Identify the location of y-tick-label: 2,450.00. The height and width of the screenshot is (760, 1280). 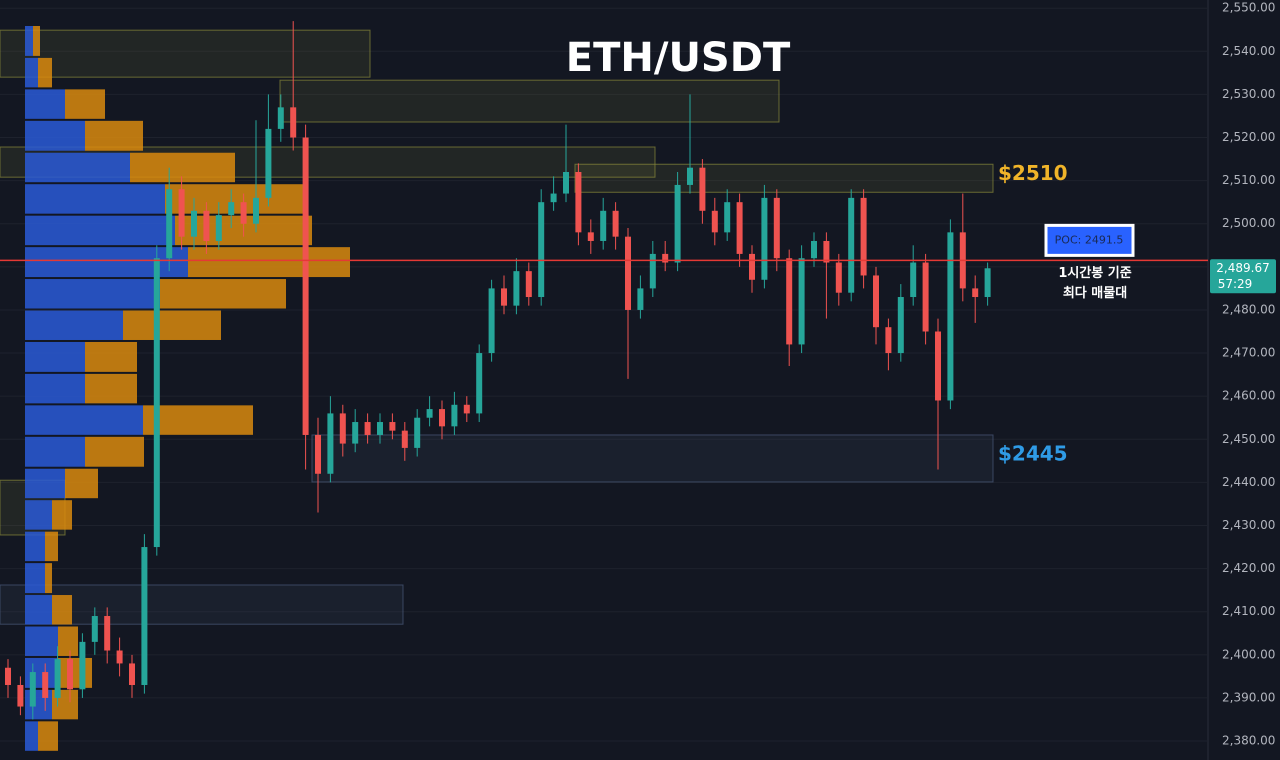
(1248, 439).